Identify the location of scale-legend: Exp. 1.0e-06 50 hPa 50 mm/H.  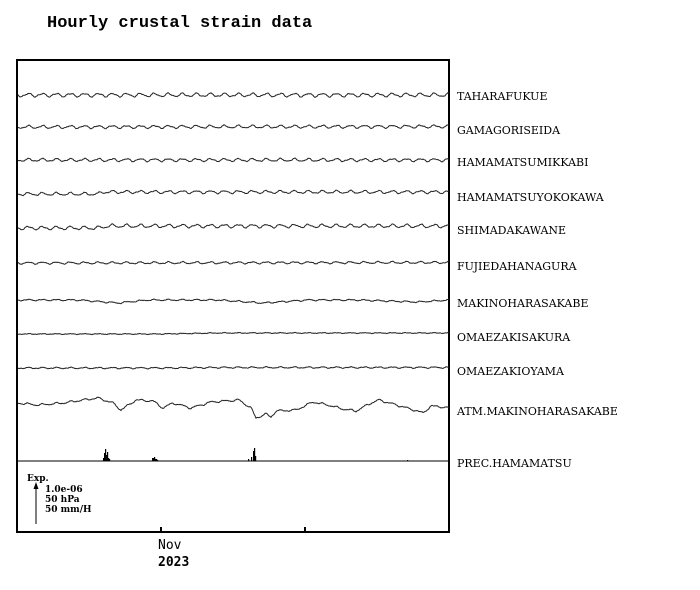
(59, 499).